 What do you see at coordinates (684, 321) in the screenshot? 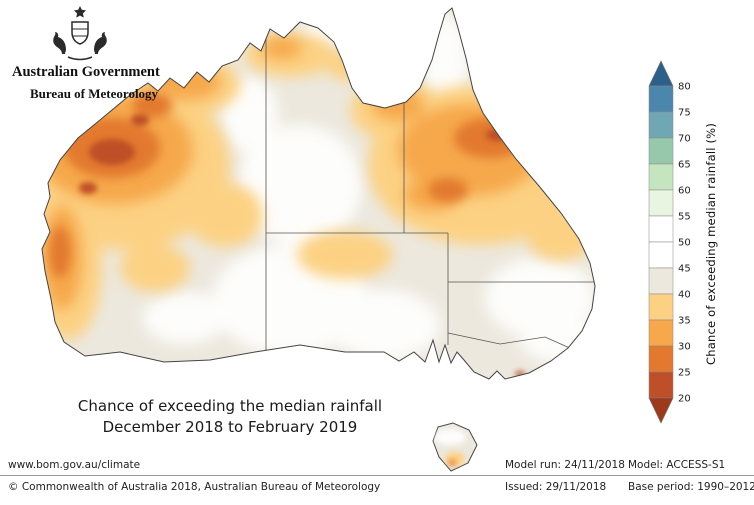
I see `legend-tick: 35` at bounding box center [684, 321].